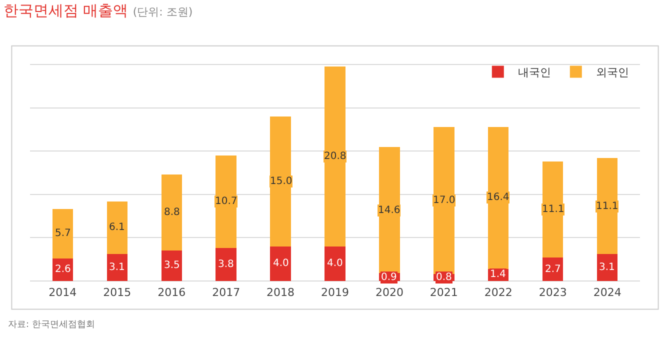 The image size is (670, 346). I want to click on legend-label: 내국인, so click(534, 73).